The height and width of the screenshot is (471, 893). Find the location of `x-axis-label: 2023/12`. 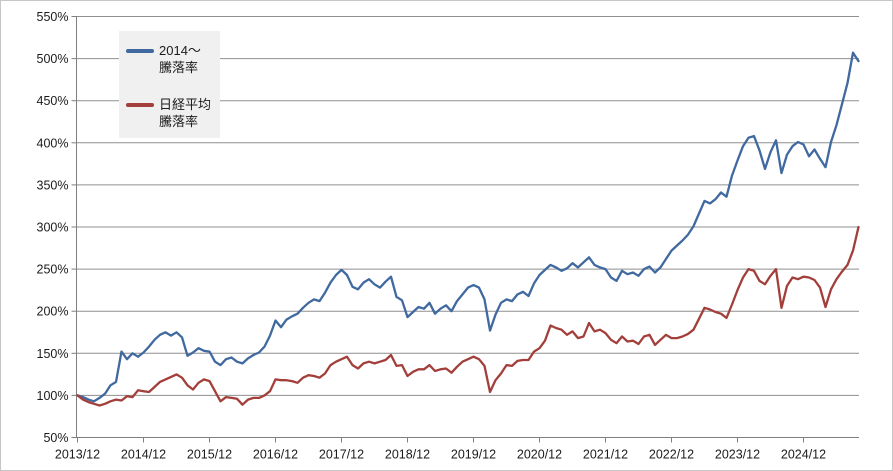

x-axis-label: 2023/12 is located at coordinates (737, 455).